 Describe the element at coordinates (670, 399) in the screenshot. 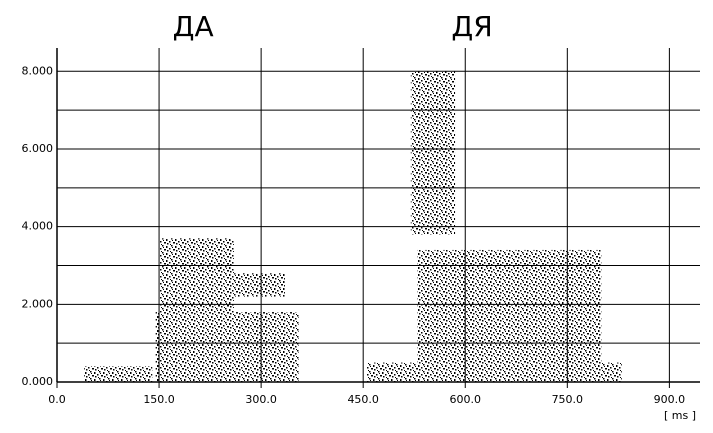

I see `x-tick-label: 900.0` at that location.